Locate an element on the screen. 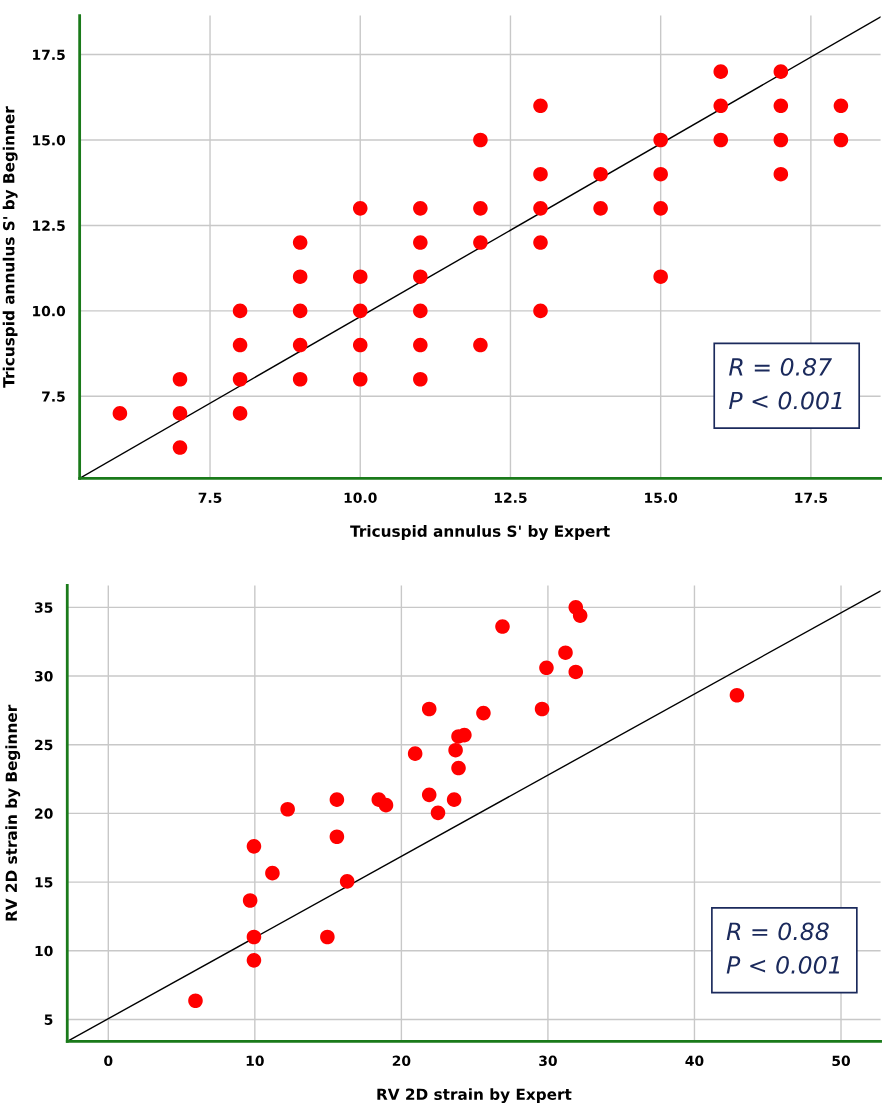 The height and width of the screenshot is (1115, 885). x-axis-title: Tricuspid annulus S' by Expert is located at coordinates (480, 533).